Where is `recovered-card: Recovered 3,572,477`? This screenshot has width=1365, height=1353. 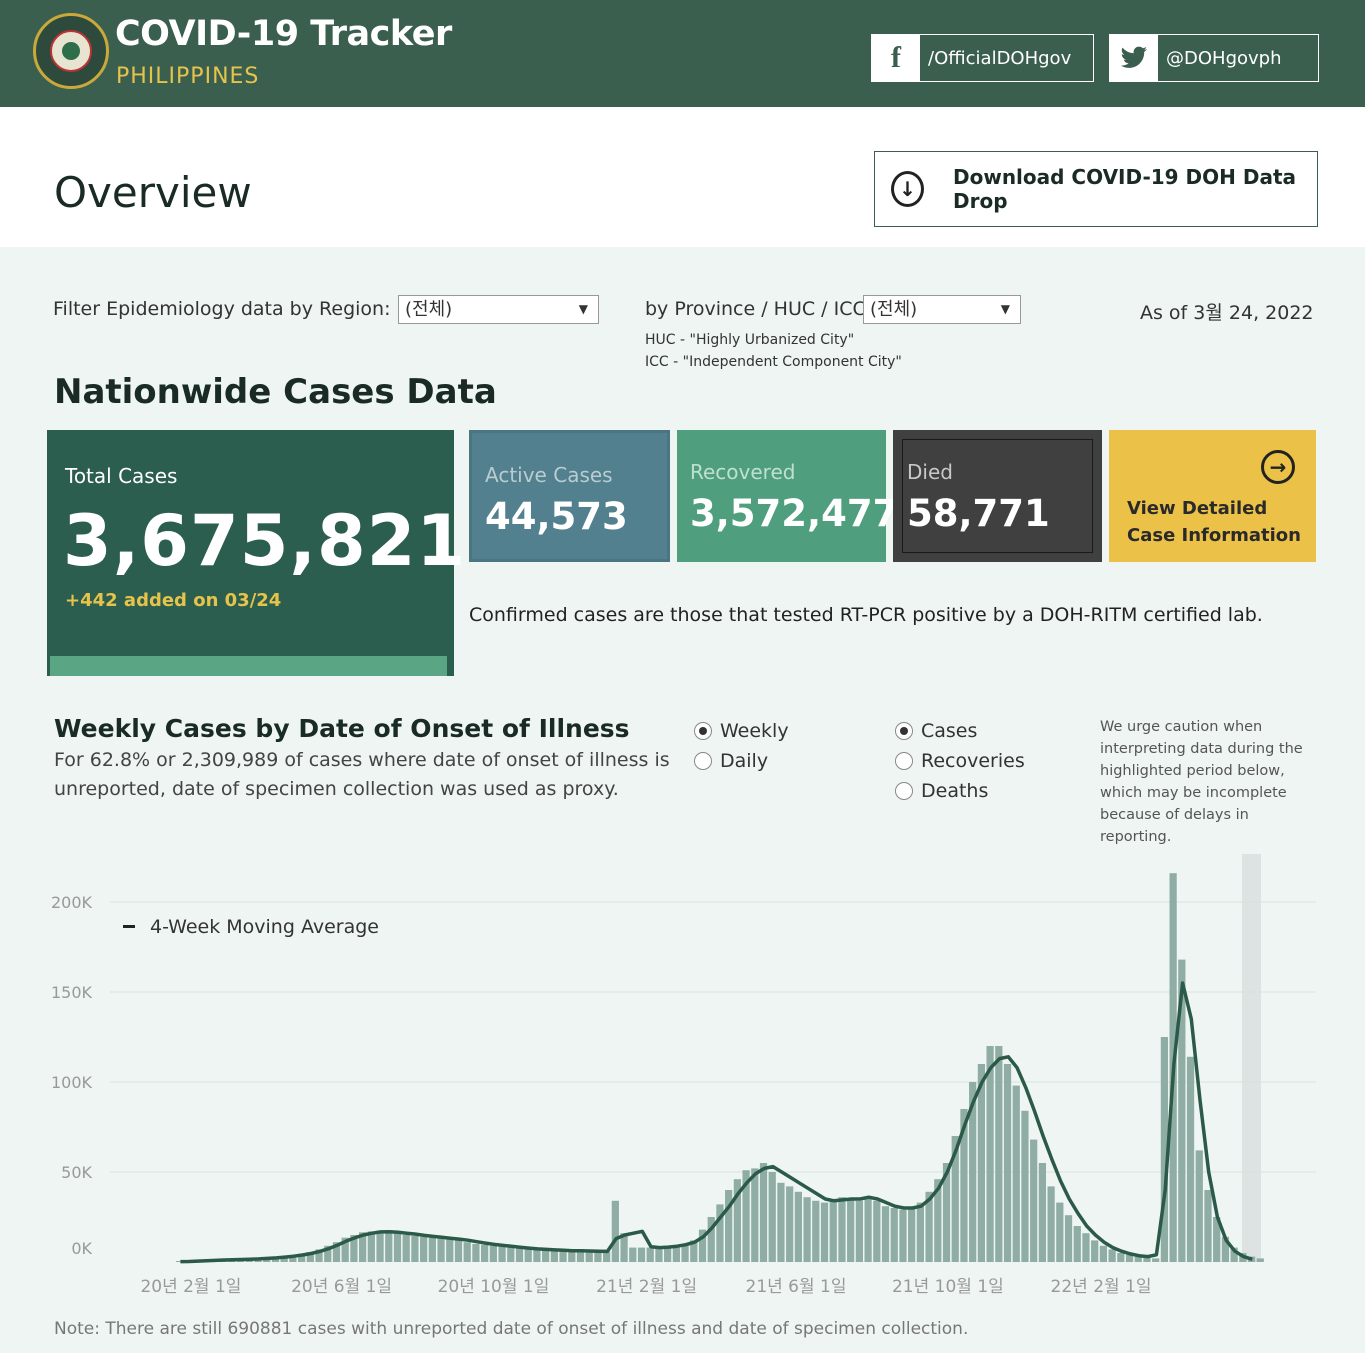 recovered-card: Recovered 3,572,477 is located at coordinates (787, 496).